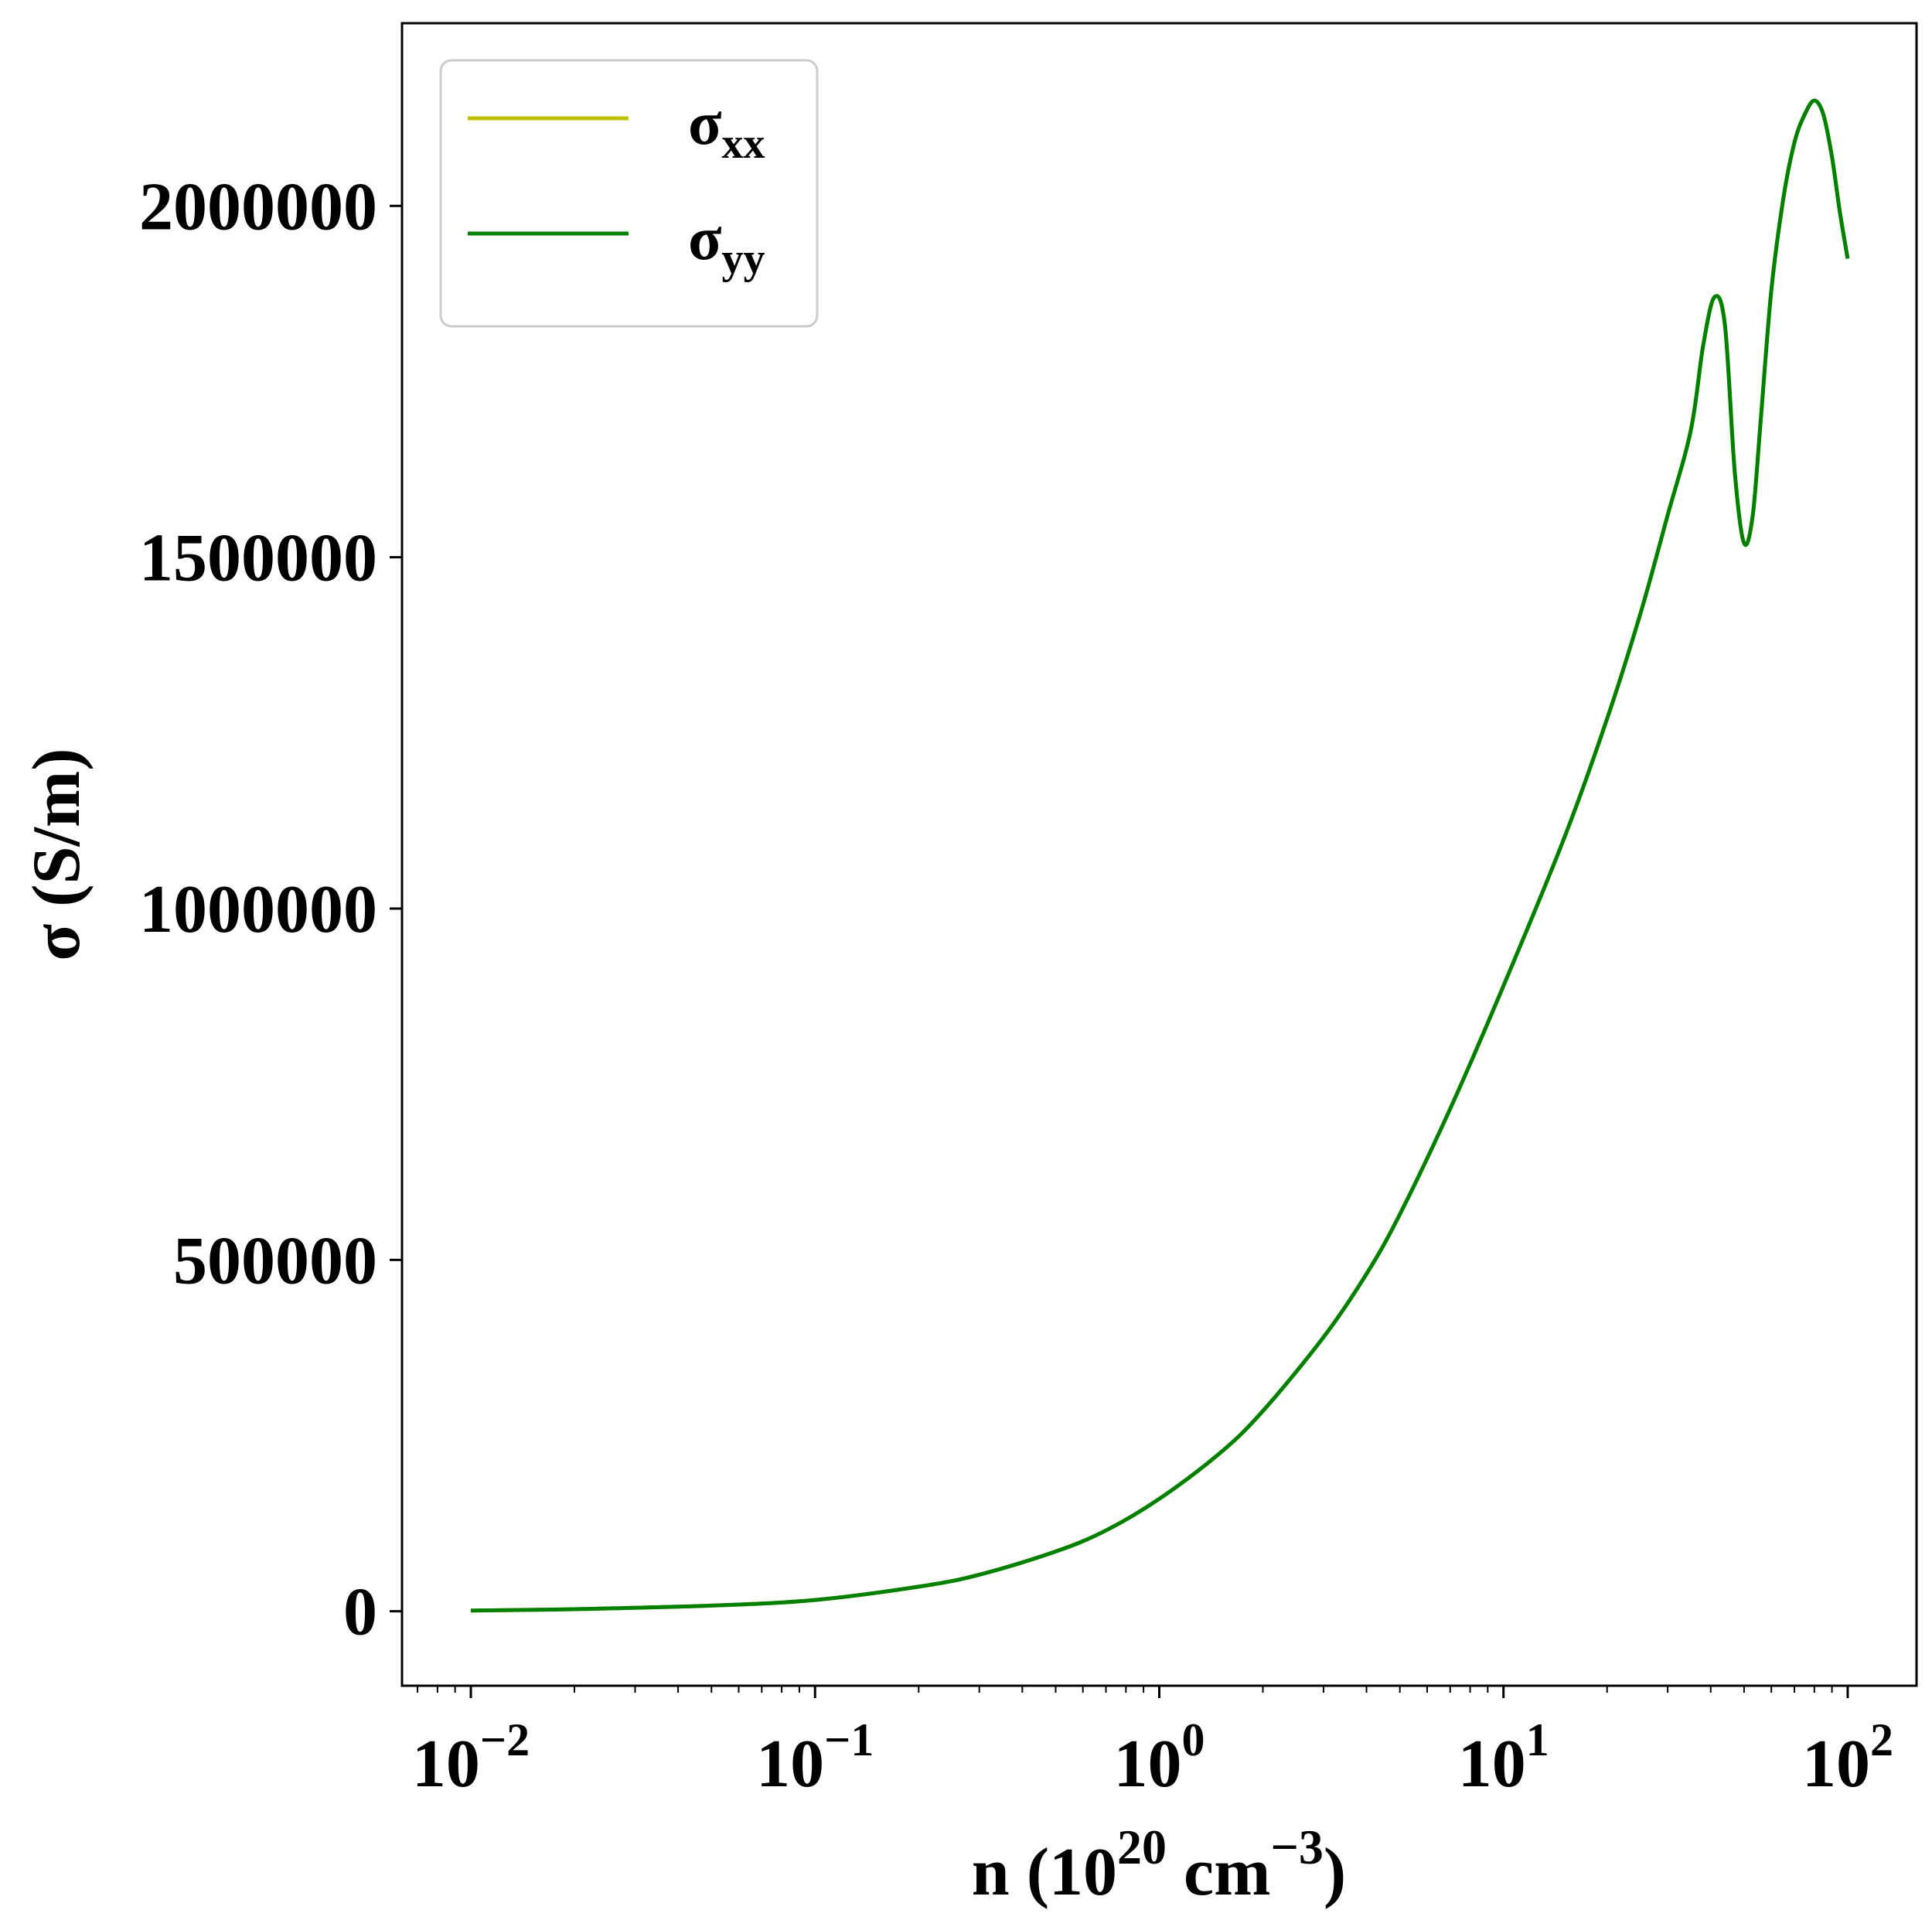 The width and height of the screenshot is (1932, 1927). What do you see at coordinates (258, 558) in the screenshot?
I see `y-tick-label: 1500000` at bounding box center [258, 558].